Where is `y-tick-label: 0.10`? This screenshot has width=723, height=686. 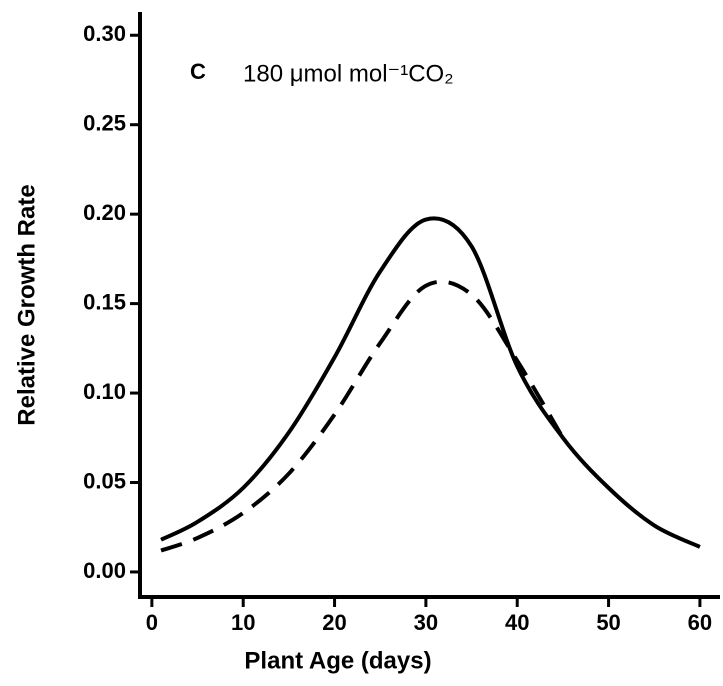 y-tick-label: 0.10 is located at coordinates (104, 391).